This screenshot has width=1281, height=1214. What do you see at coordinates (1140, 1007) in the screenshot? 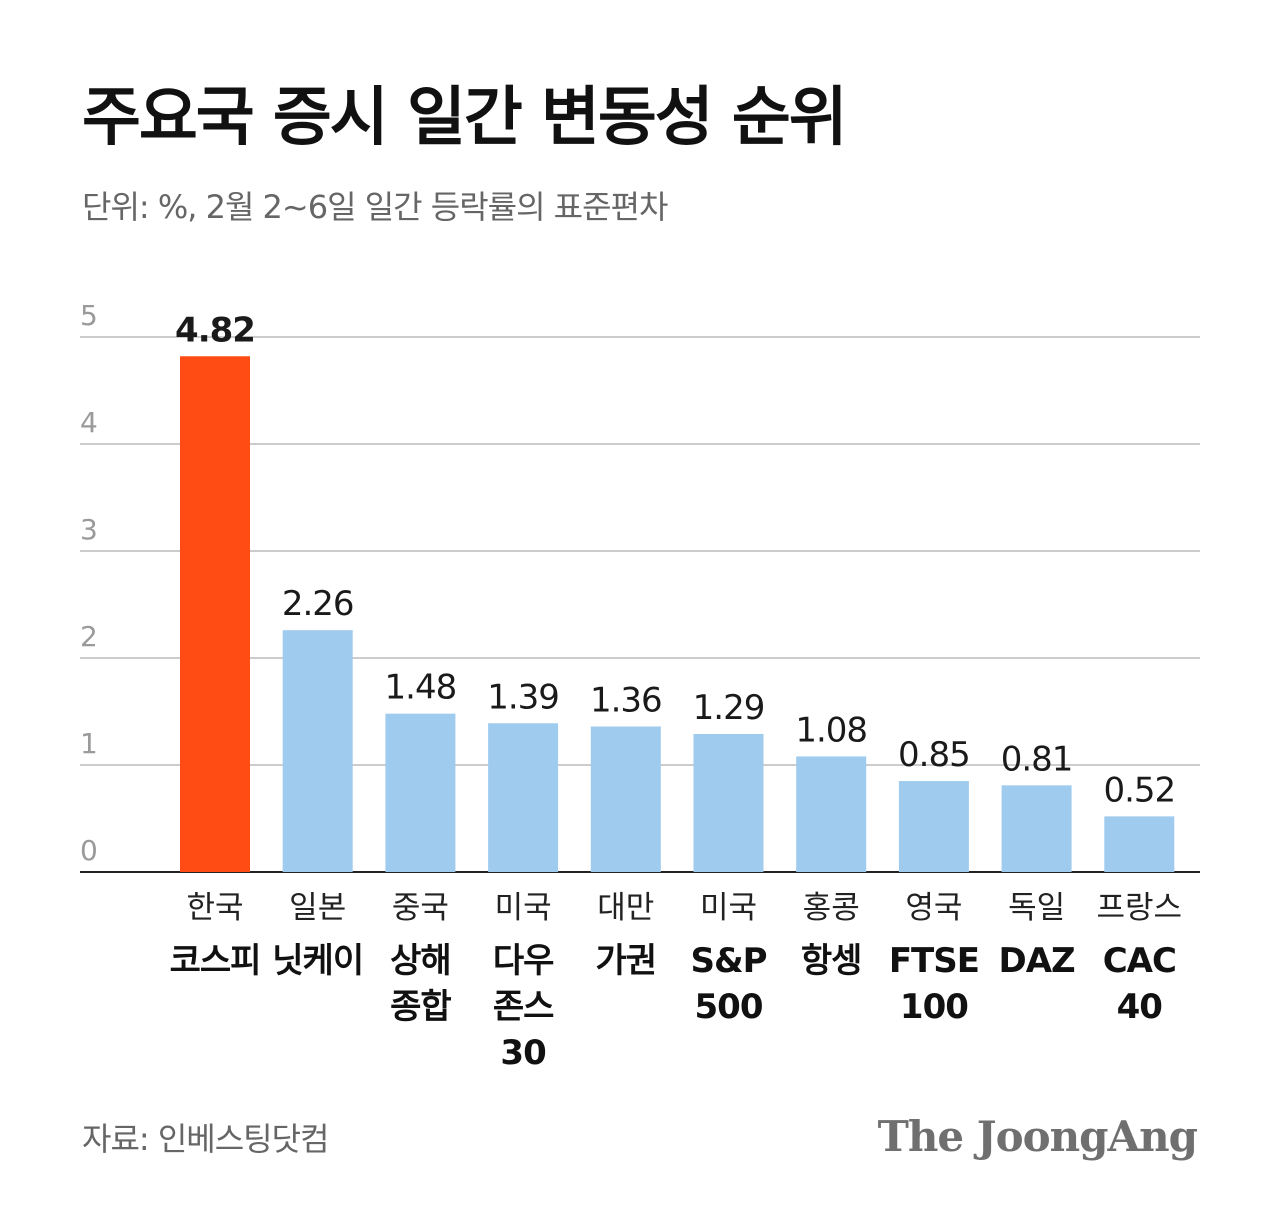
I see `index-label: 40` at bounding box center [1140, 1007].